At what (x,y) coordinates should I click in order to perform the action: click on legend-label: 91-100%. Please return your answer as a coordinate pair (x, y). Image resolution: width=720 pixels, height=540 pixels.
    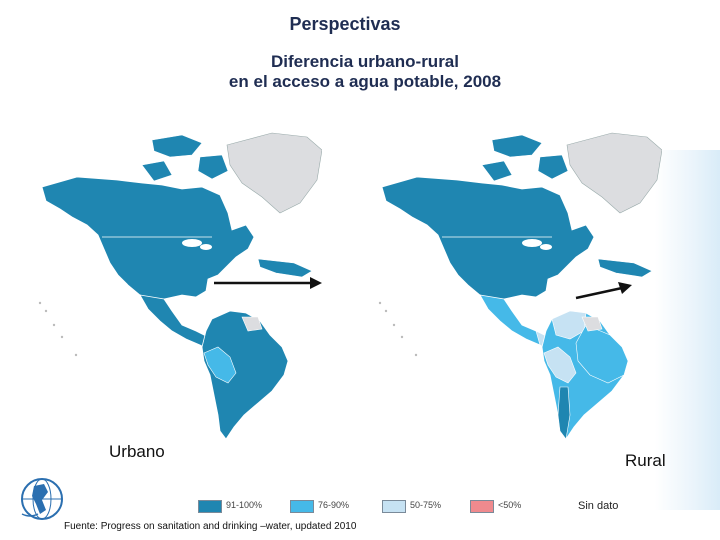
    Looking at the image, I should click on (244, 505).